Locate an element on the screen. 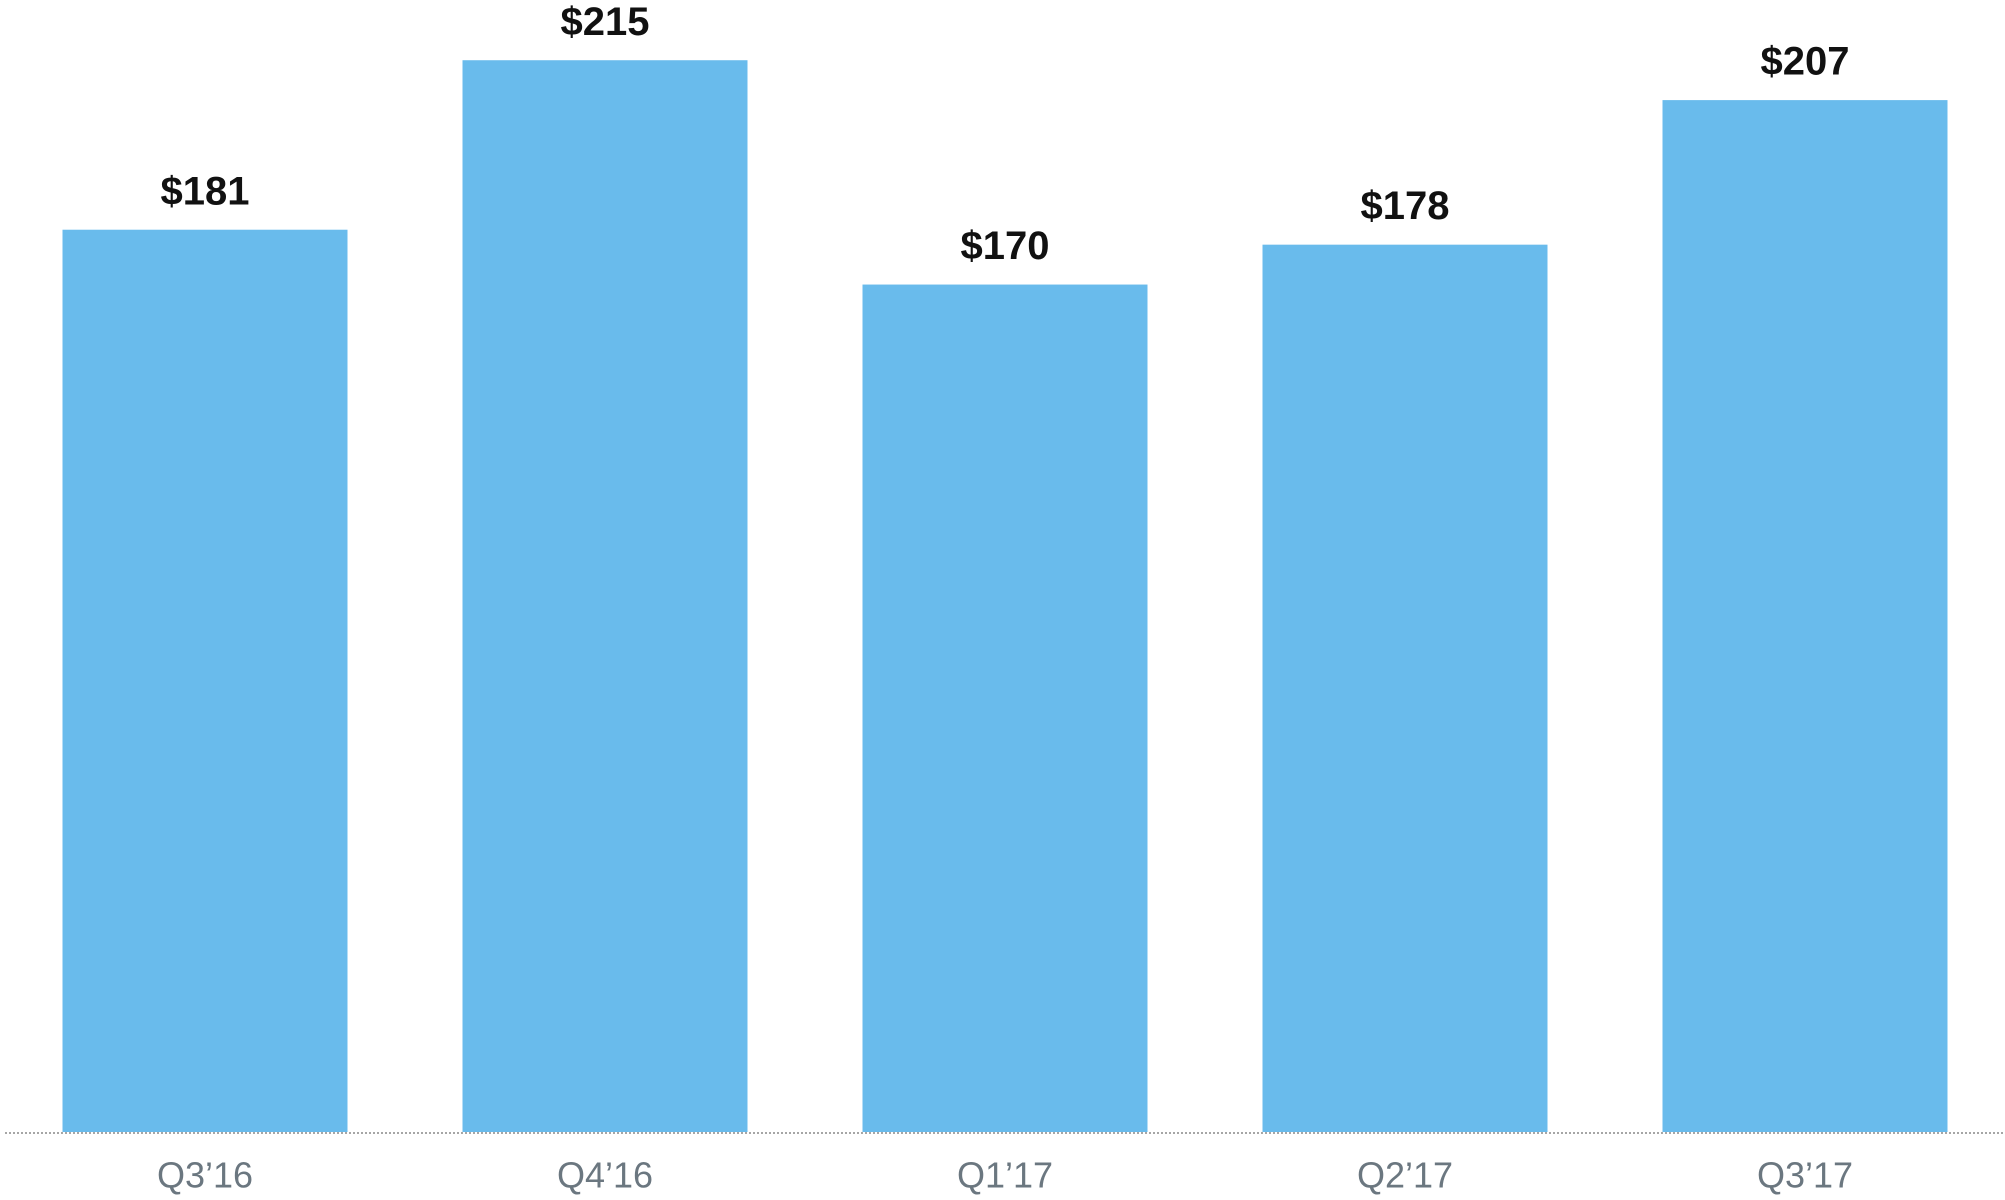 The image size is (2005, 1200). x-tick-label: Q3’17 is located at coordinates (1805, 1175).